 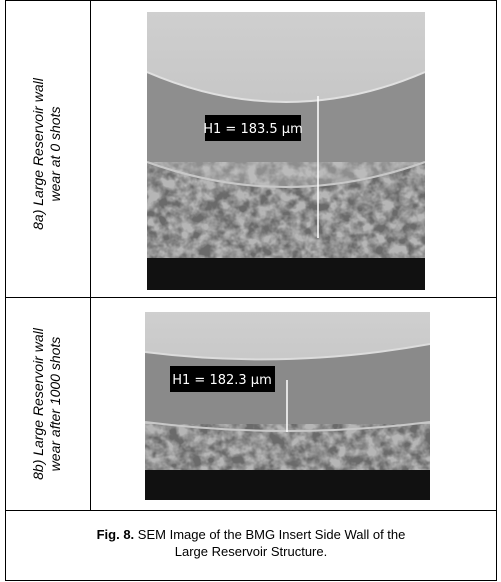 I want to click on caption-label: Fig. 8., so click(x=115, y=534).